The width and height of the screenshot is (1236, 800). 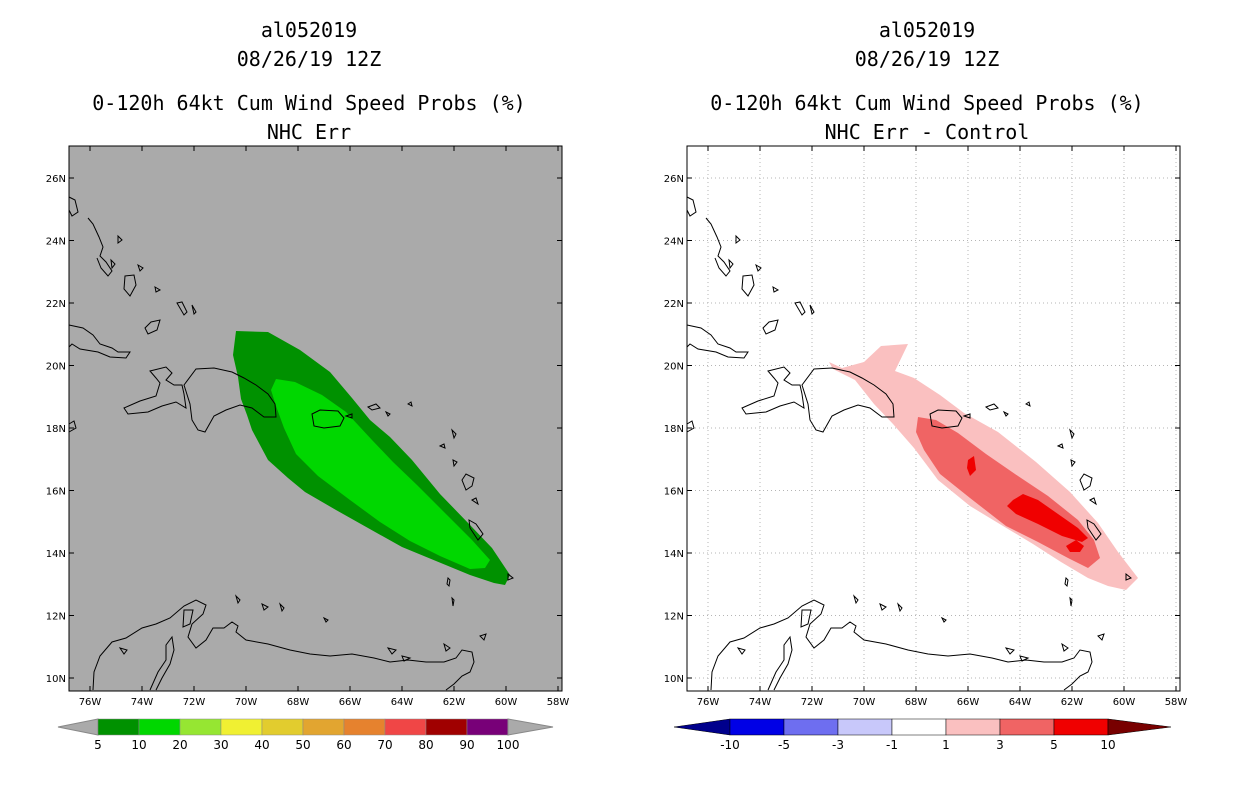 I want to click on colorbar-label: -1, so click(x=892, y=745).